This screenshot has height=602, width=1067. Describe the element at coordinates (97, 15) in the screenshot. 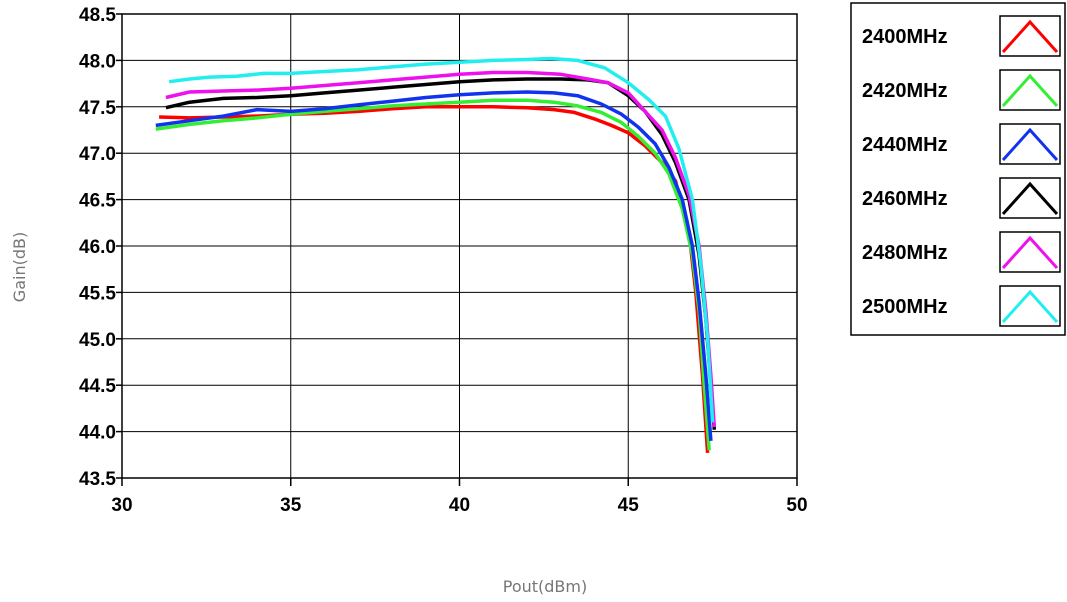

I see `y-tick-label: 48.5` at that location.